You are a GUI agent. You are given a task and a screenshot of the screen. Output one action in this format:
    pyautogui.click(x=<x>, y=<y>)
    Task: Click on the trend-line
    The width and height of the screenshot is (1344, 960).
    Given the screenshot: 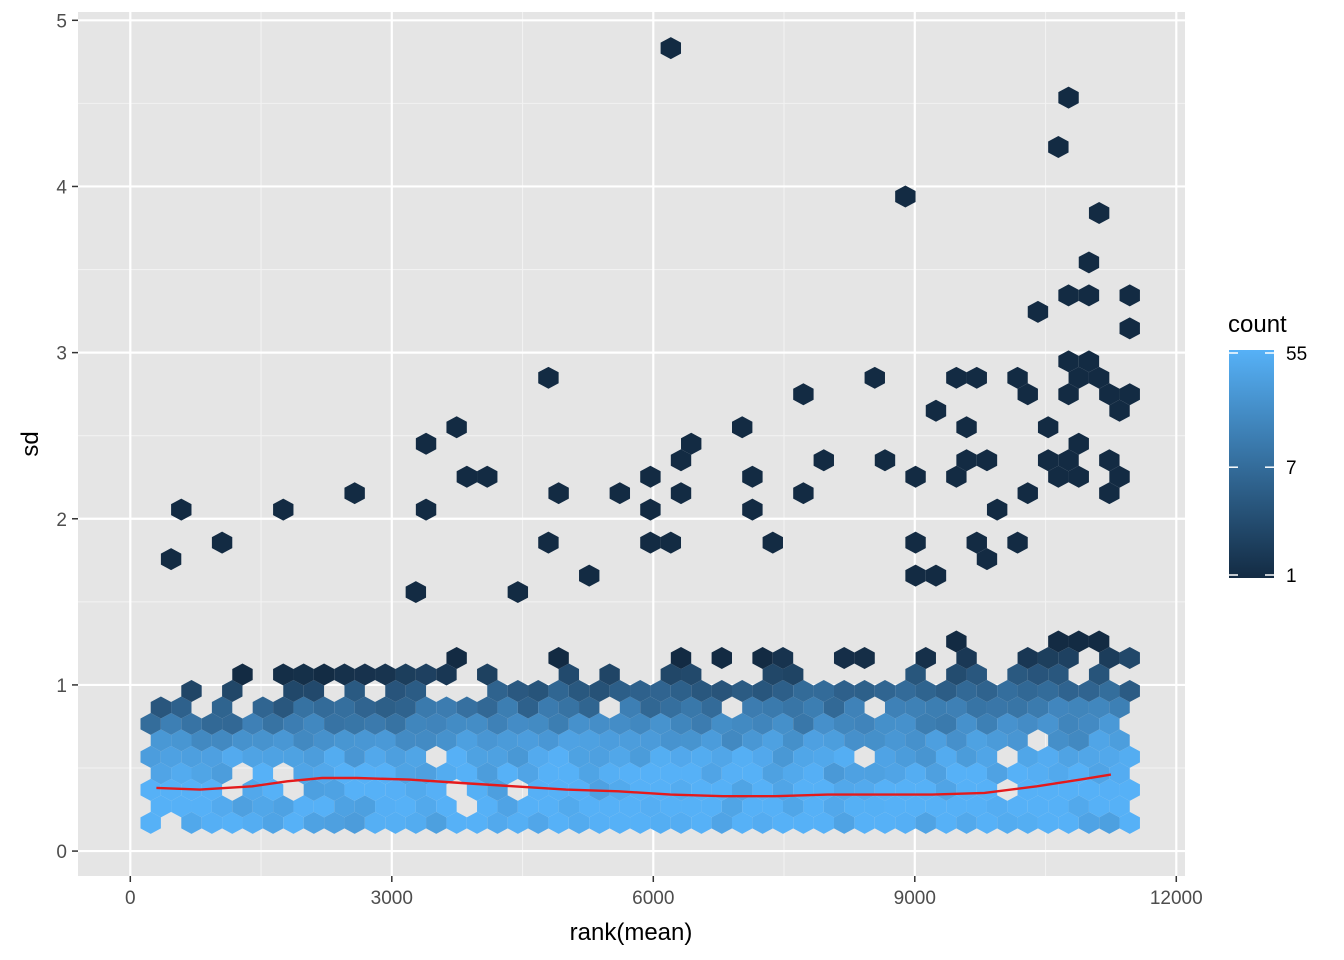 What is the action you would take?
    pyautogui.click(x=634, y=785)
    